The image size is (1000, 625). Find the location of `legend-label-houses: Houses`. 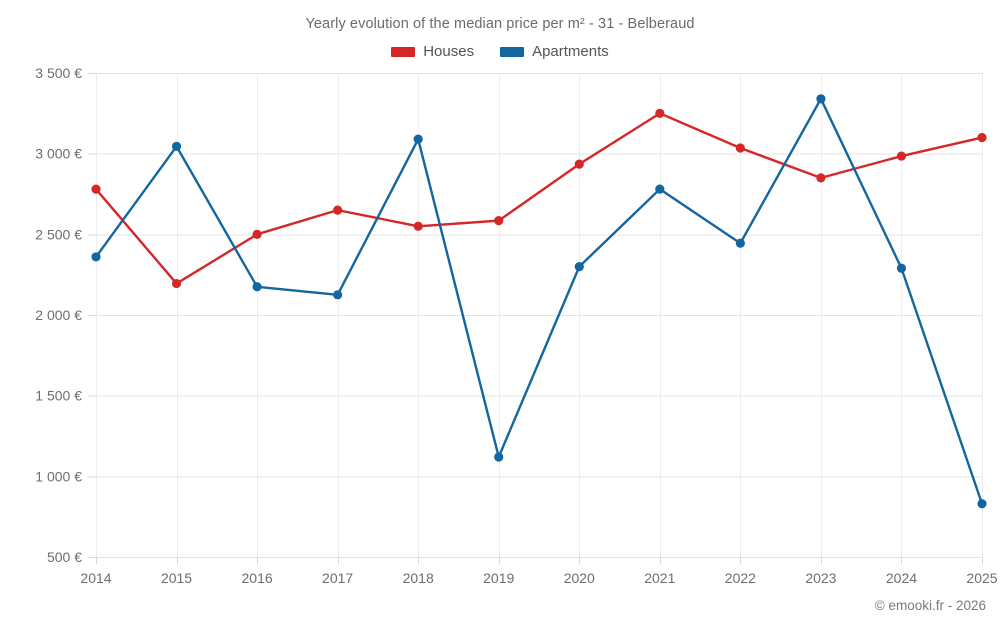

legend-label-houses: Houses is located at coordinates (449, 51).